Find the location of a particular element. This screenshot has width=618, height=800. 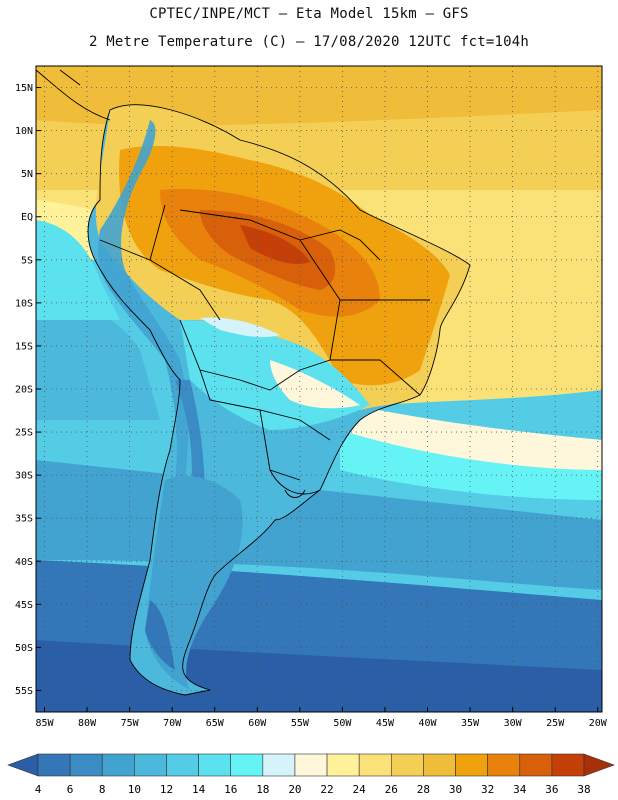

lat-tick-label: 40S is located at coordinates (24, 562).